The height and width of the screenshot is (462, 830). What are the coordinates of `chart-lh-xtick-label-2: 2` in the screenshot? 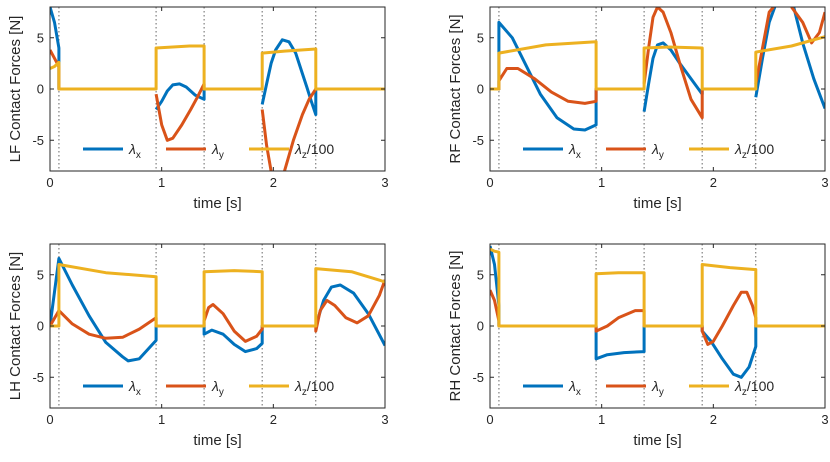 It's located at (273, 419).